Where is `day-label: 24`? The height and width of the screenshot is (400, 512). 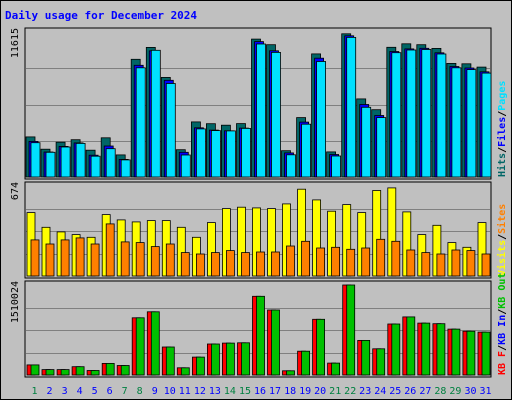 day-label: 24 is located at coordinates (380, 391).